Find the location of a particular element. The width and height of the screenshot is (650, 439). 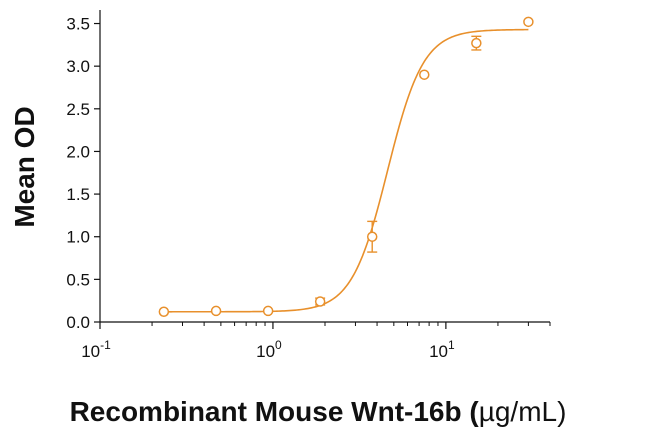

y-tick-label: 1.0 is located at coordinates (78, 237).